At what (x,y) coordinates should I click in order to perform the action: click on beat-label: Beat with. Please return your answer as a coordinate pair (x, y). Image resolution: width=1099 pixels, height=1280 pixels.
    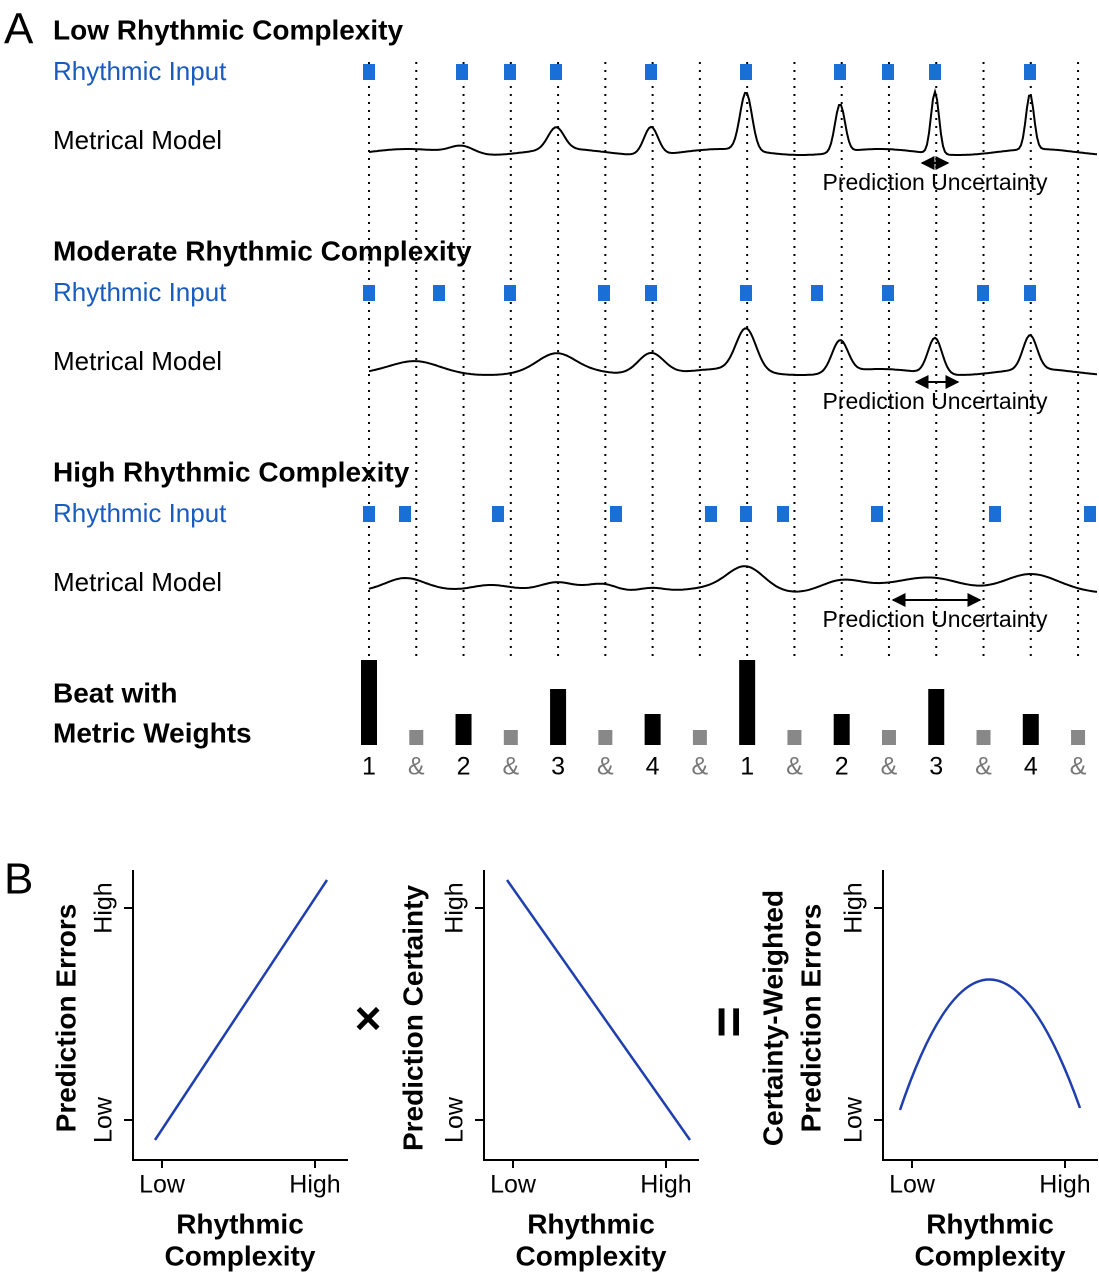
    Looking at the image, I should click on (115, 692).